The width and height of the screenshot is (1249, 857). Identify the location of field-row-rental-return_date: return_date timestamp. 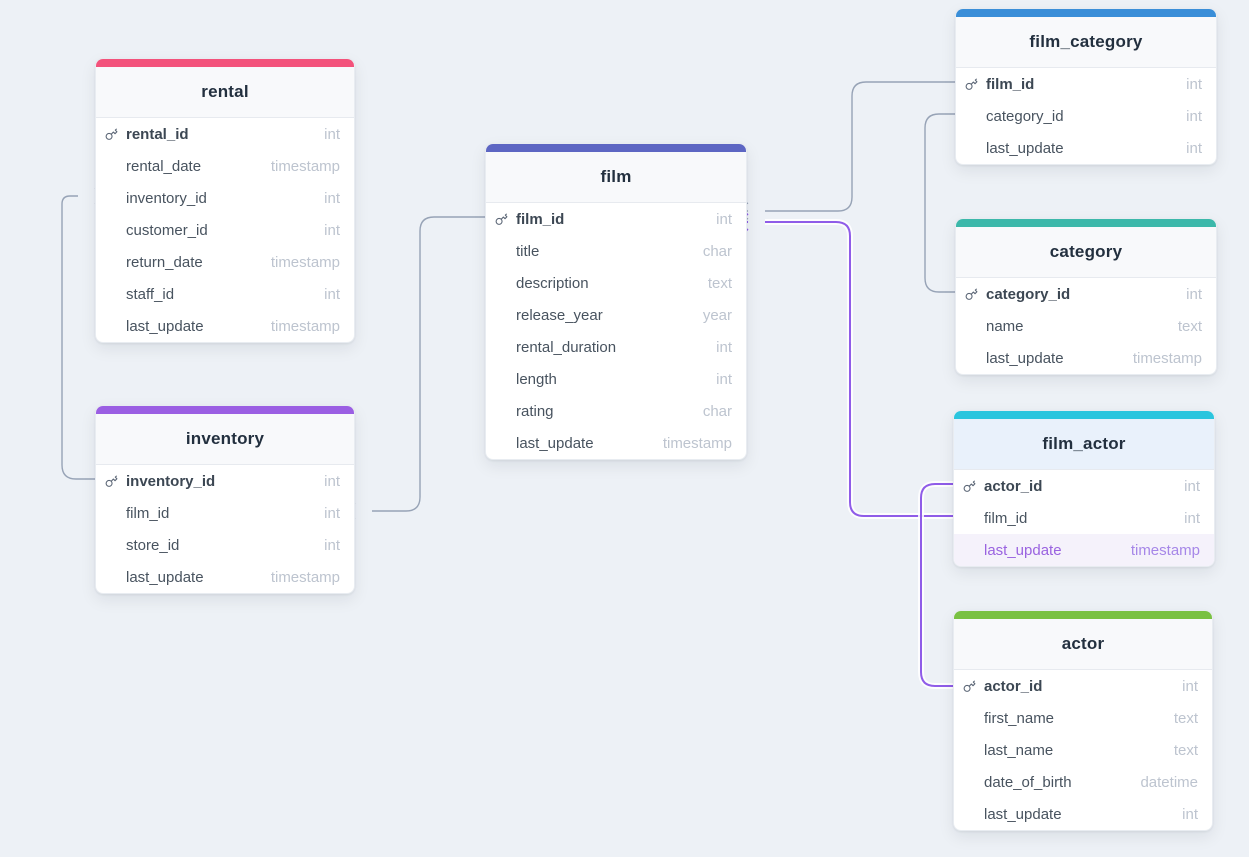
(225, 262).